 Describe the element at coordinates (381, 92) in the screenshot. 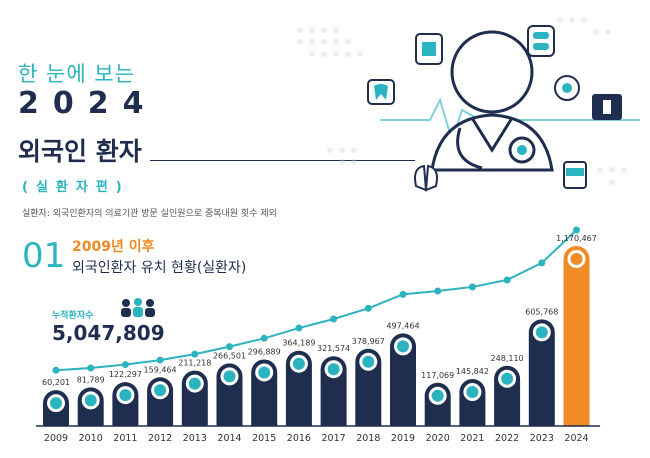

I see `tooth-icon` at that location.